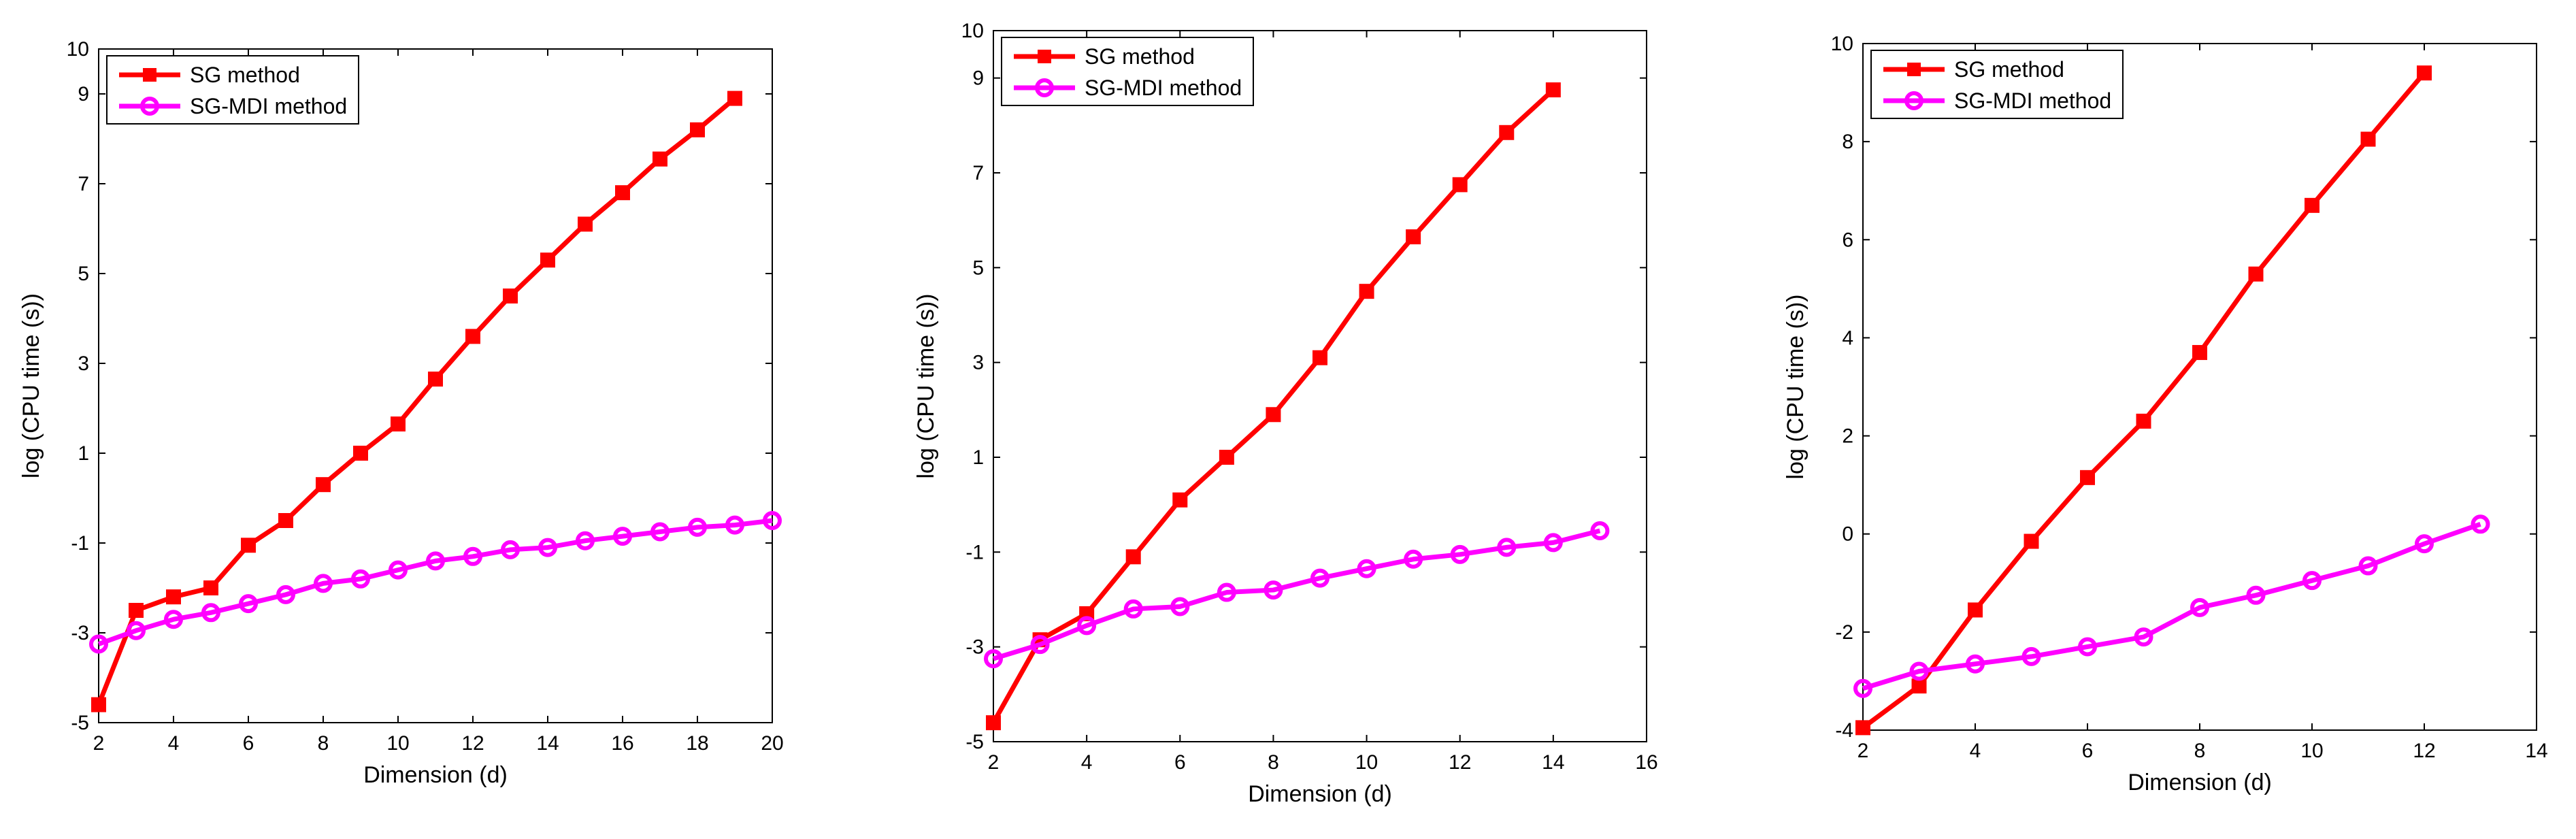 This screenshot has width=2576, height=839. I want to click on y-tick-label: -1, so click(974, 552).